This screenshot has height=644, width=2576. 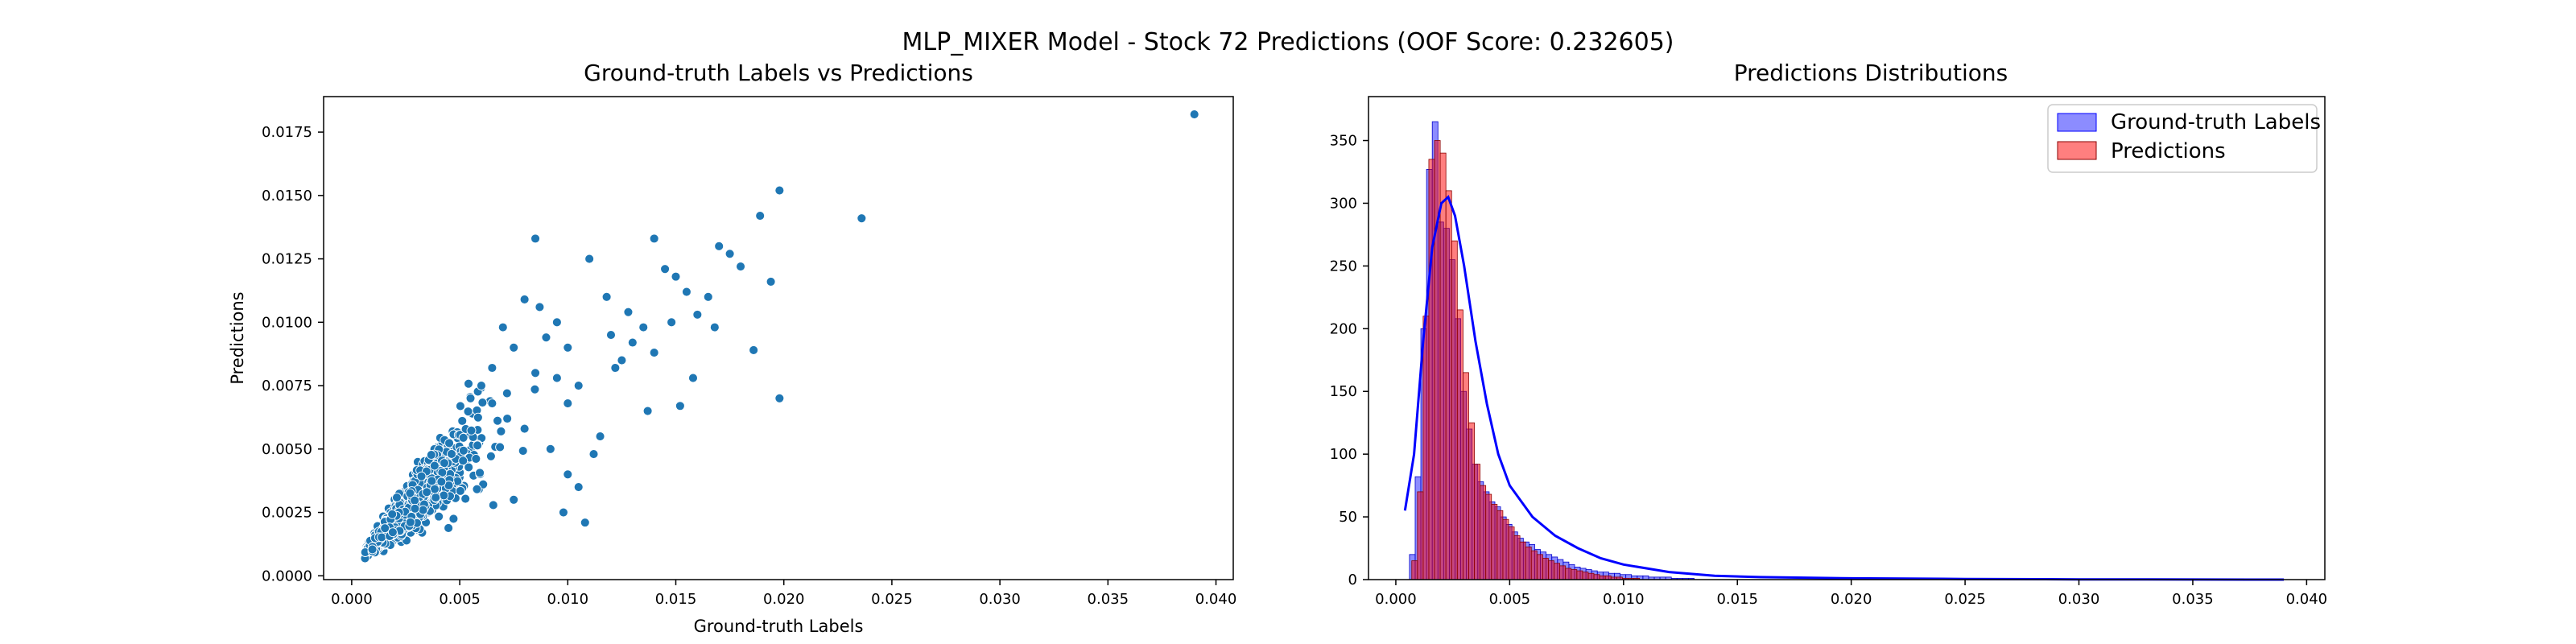 I want to click on y-tick-label: 200, so click(x=1343, y=328).